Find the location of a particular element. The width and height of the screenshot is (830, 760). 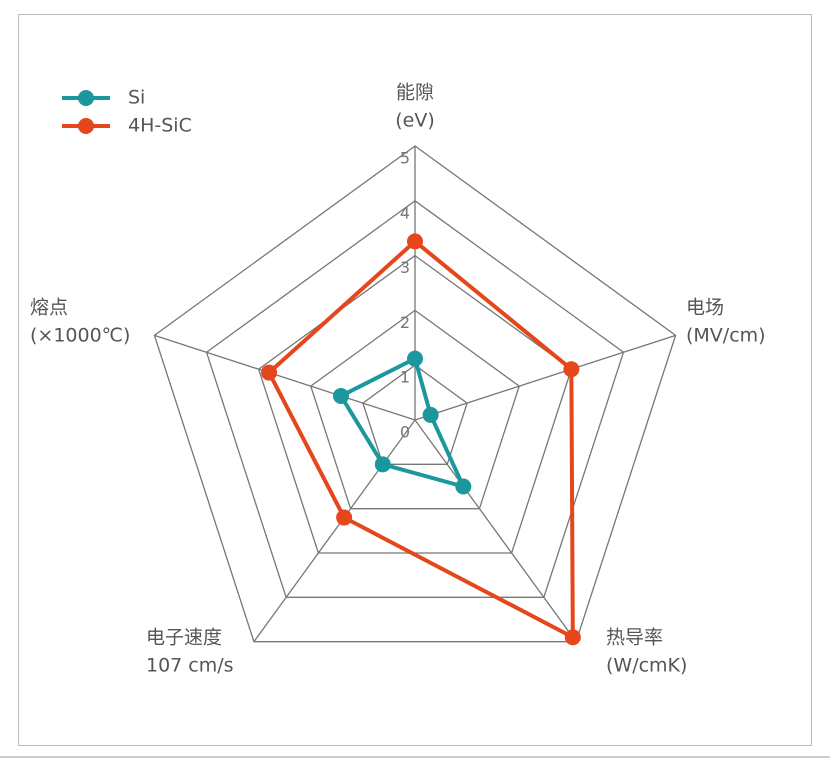

axis-label: (MV/cm) is located at coordinates (726, 336).